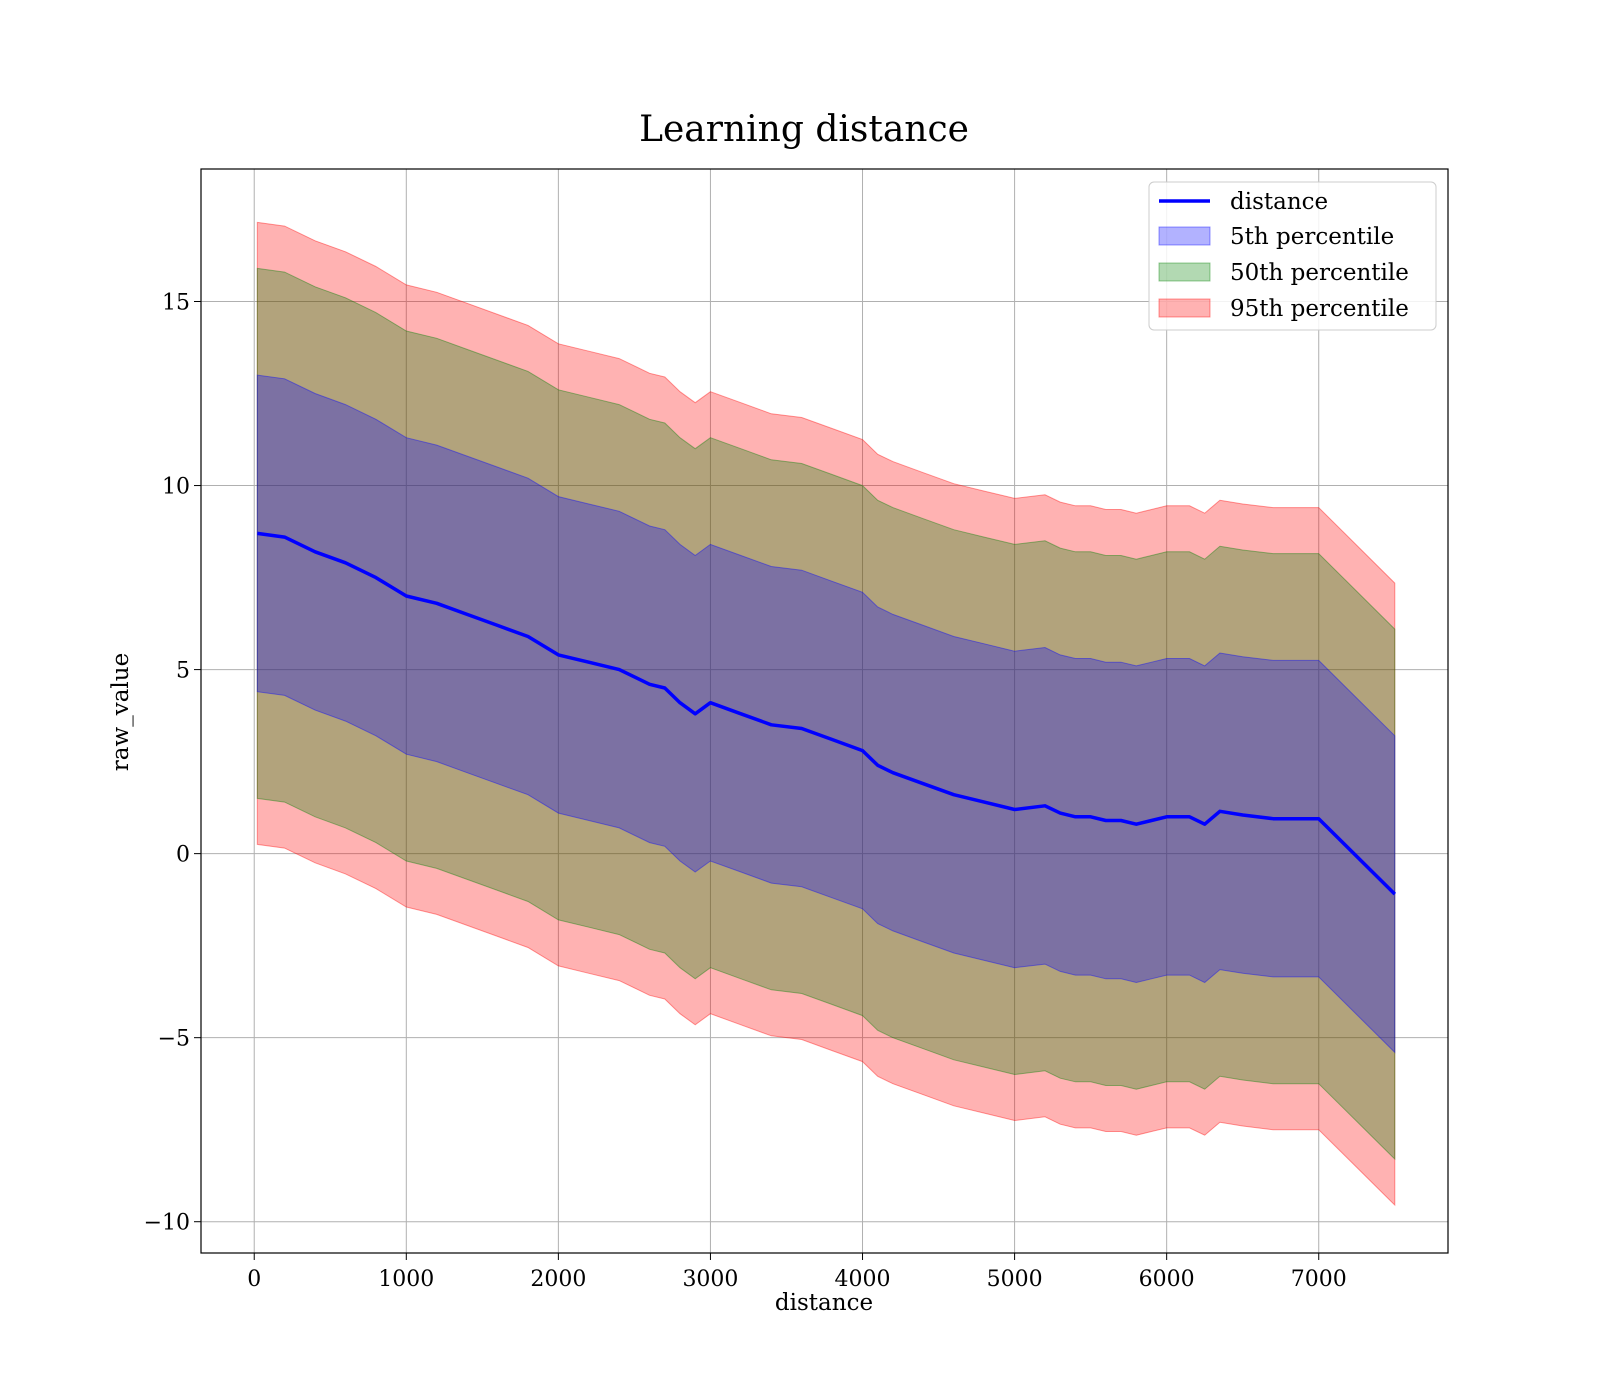 This screenshot has height=1400, width=1600. I want to click on legend-swatch-95th, so click(1184, 308).